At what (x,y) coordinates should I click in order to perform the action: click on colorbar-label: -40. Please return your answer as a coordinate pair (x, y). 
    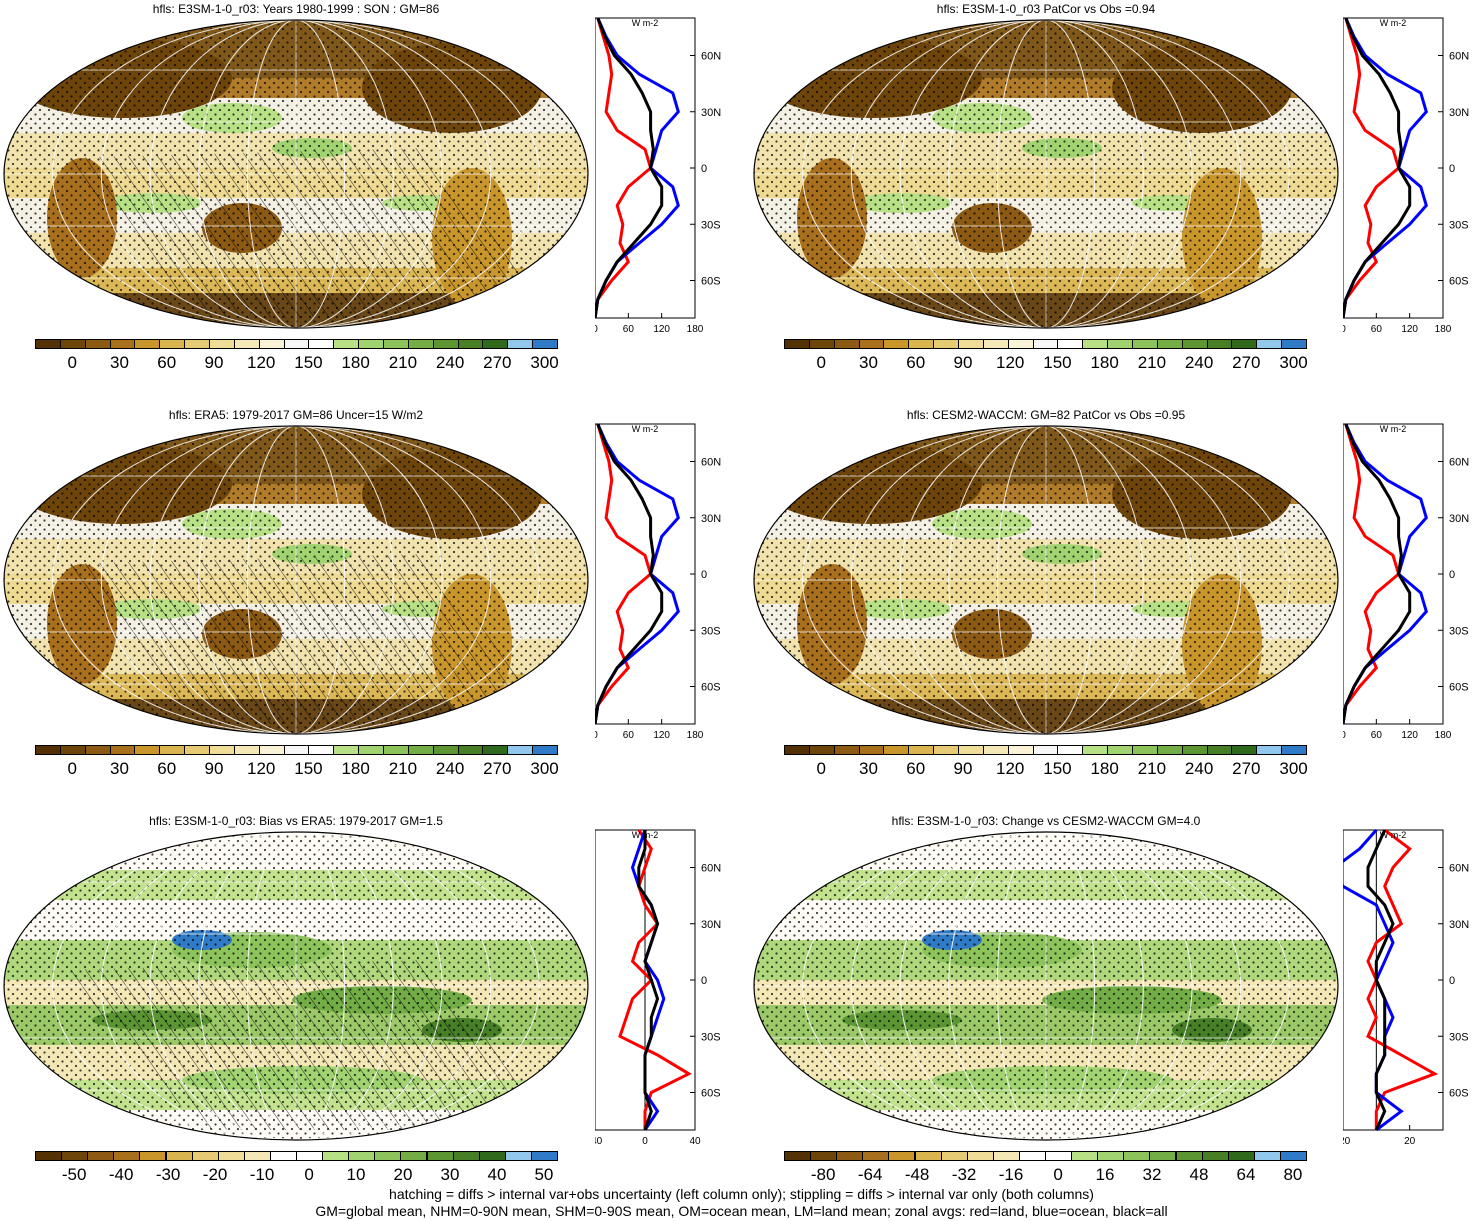
    Looking at the image, I should click on (121, 1174).